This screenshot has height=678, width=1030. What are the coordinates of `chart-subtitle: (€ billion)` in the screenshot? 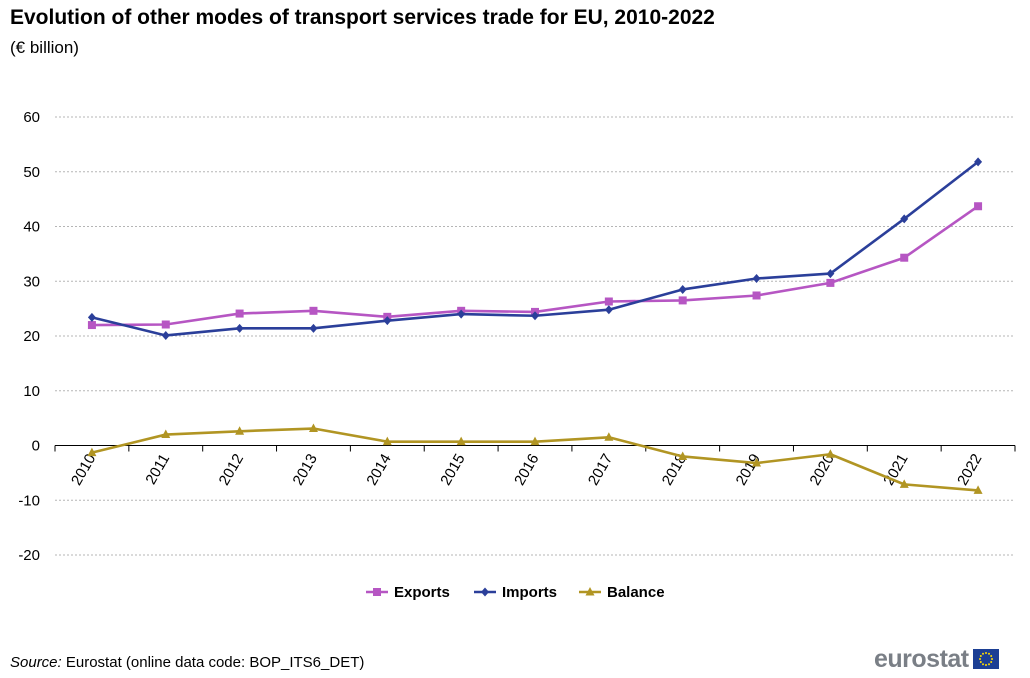 It's located at (44, 47).